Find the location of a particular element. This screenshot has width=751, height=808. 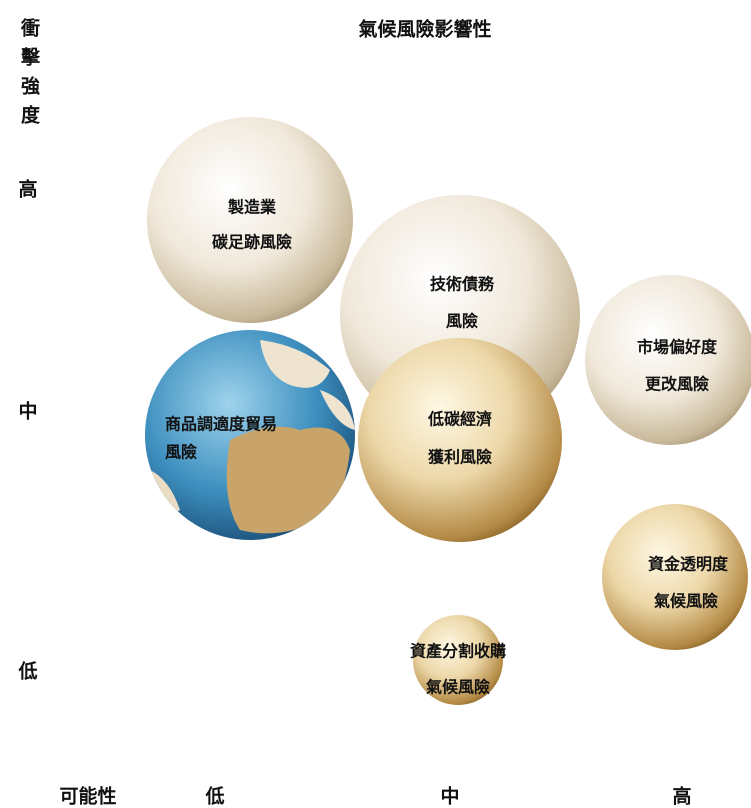

node-label: 資金透明度 is located at coordinates (688, 564).